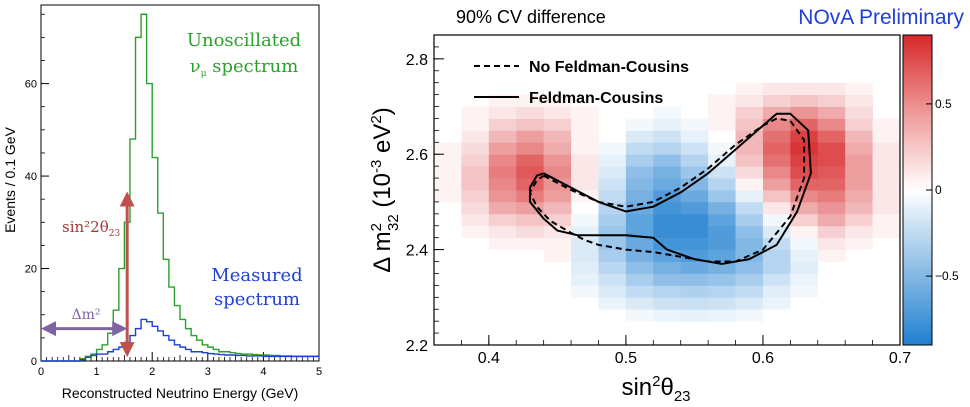  Describe the element at coordinates (609, 67) in the screenshot. I see `legend-no-fc: No Feldman-Cousins` at that location.